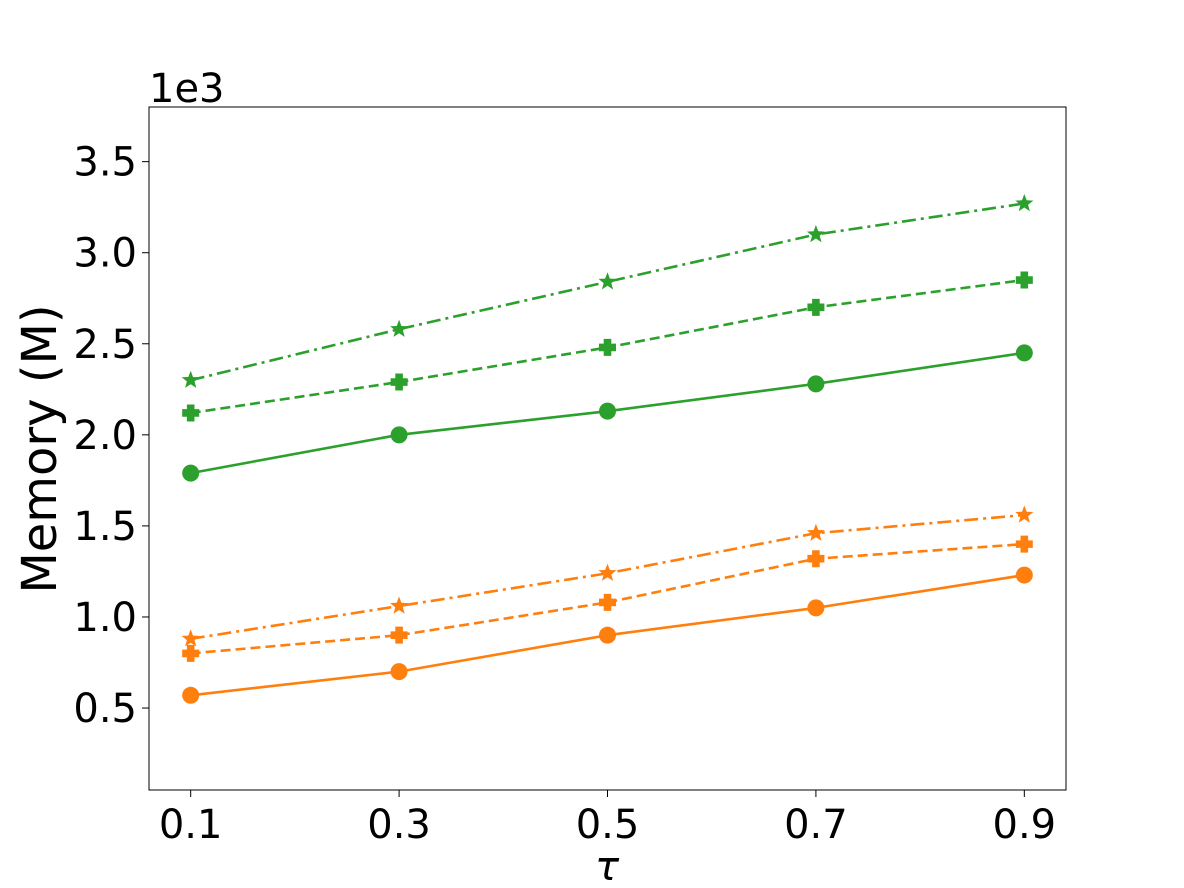 The width and height of the screenshot is (1184, 888). What do you see at coordinates (105, 709) in the screenshot?
I see `y-tick-label: 0.5` at bounding box center [105, 709].